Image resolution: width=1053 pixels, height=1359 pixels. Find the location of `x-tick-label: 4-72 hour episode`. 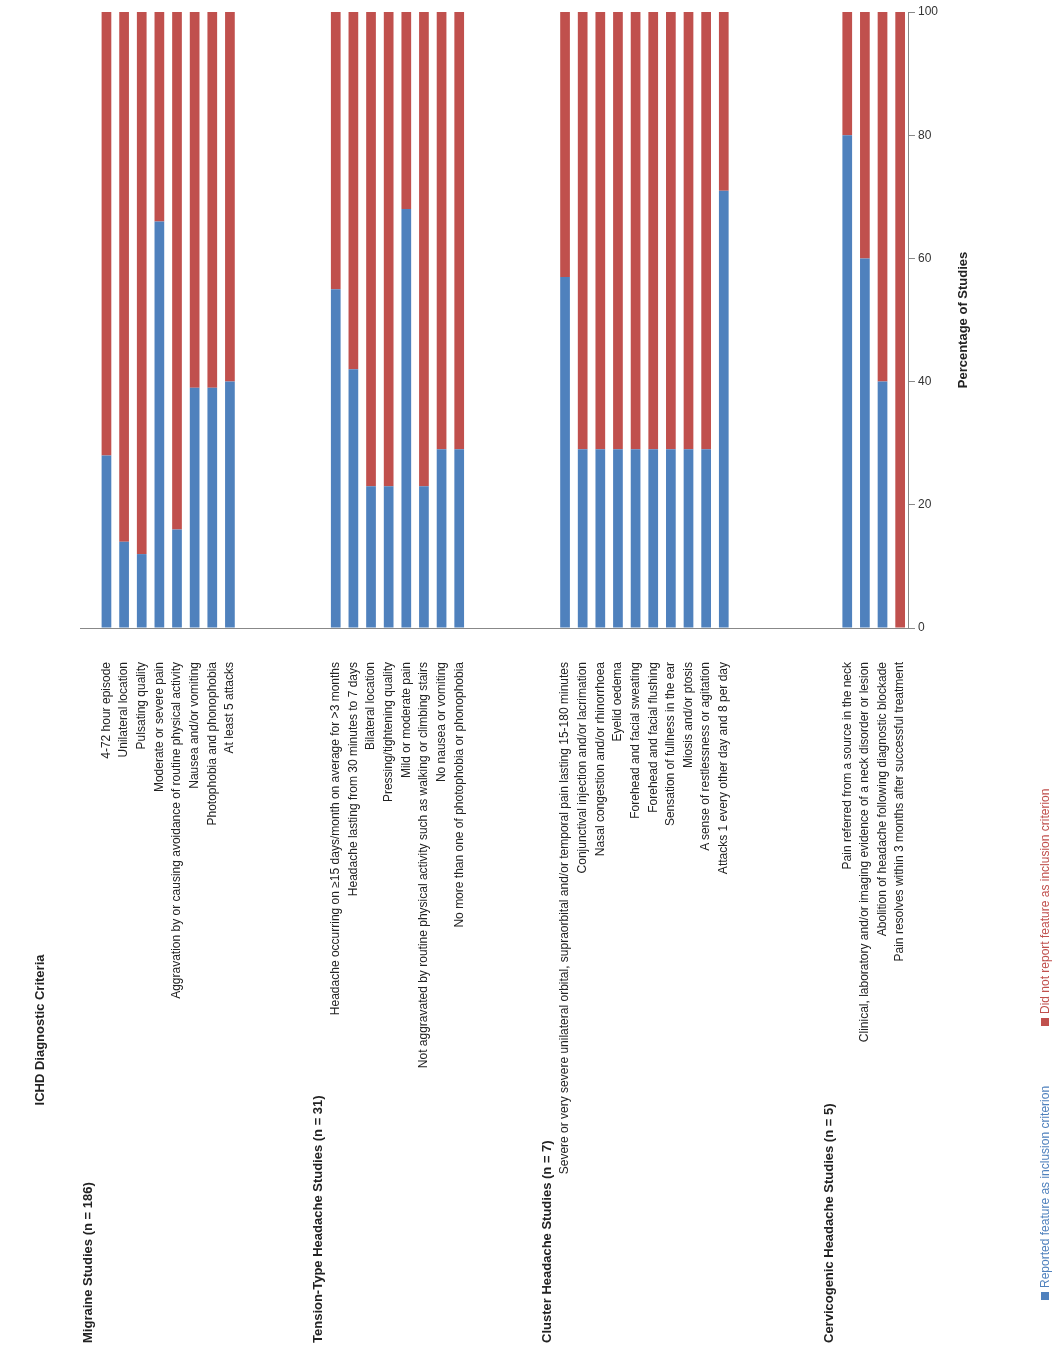

x-tick-label: 4-72 hour episode is located at coordinates (105, 710).